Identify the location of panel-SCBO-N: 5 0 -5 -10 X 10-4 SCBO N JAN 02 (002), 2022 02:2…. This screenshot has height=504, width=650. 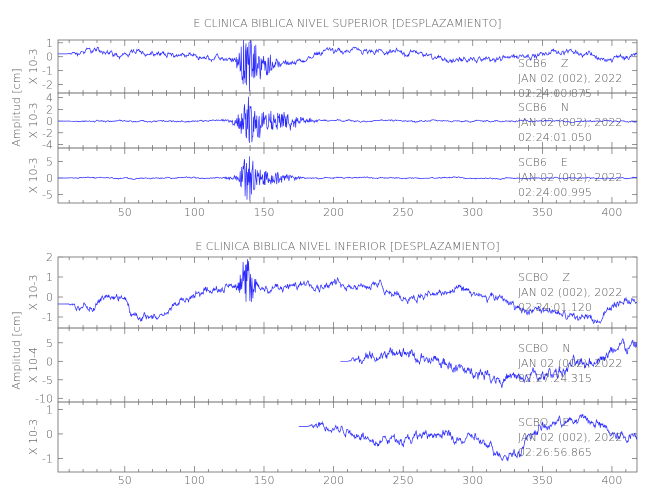
(332, 366).